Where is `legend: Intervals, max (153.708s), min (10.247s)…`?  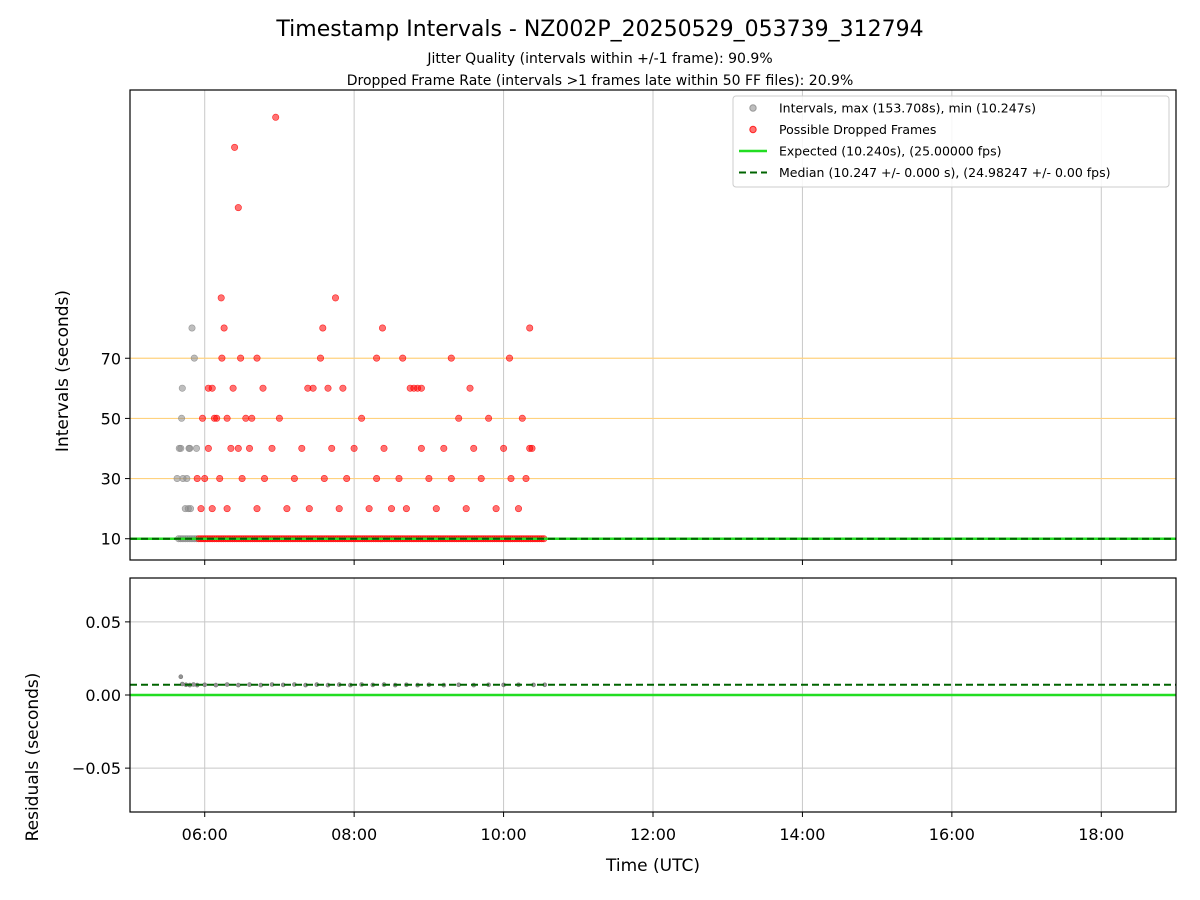 legend: Intervals, max (153.708s), min (10.247s)… is located at coordinates (951, 141).